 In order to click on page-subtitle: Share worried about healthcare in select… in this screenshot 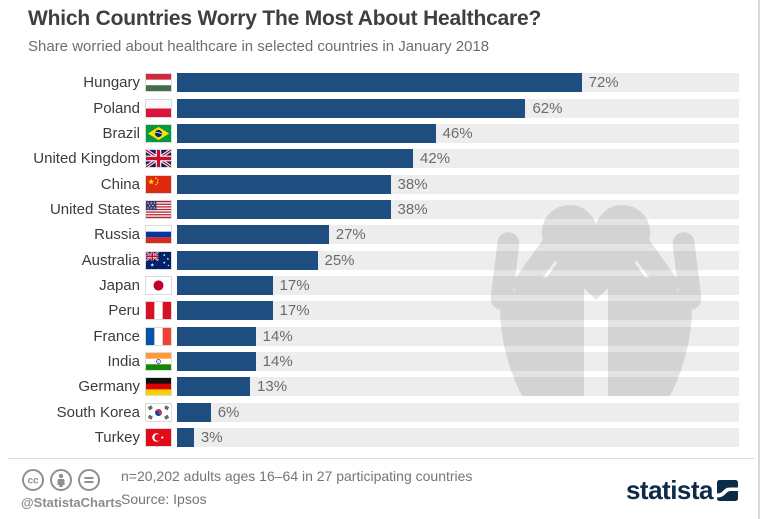, I will do `click(259, 46)`.